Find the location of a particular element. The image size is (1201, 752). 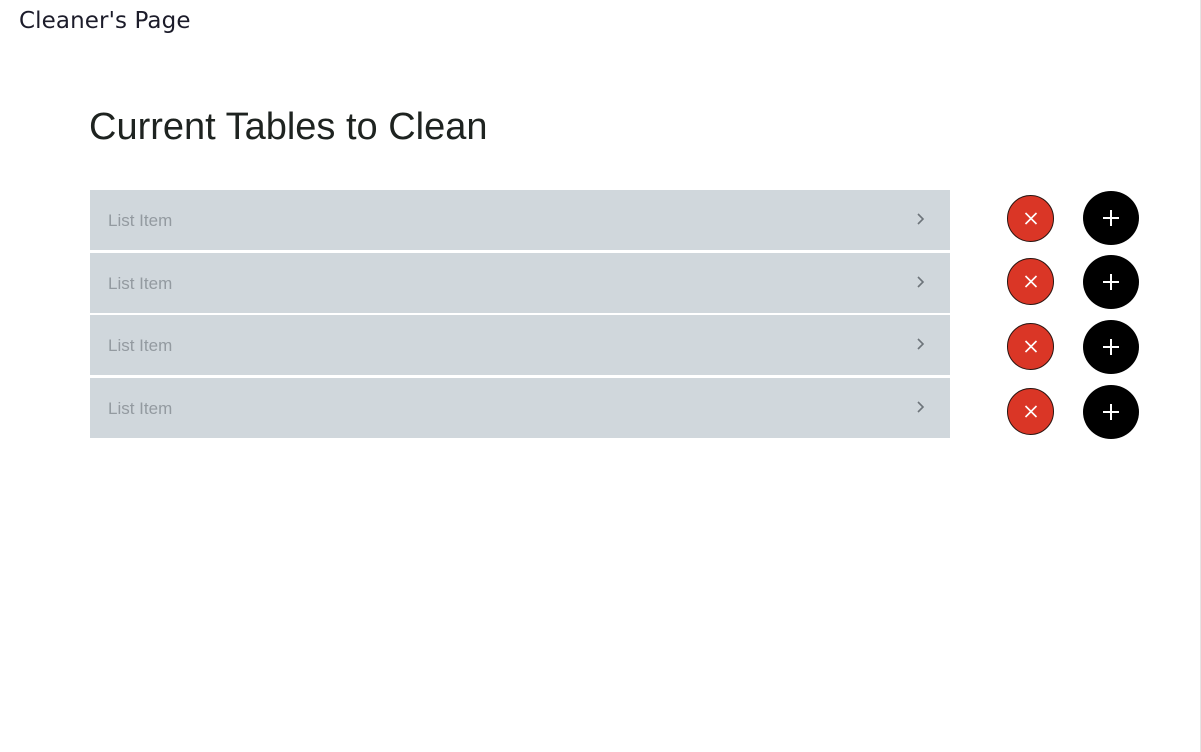

page-title: Cleaner's Page is located at coordinates (105, 21).